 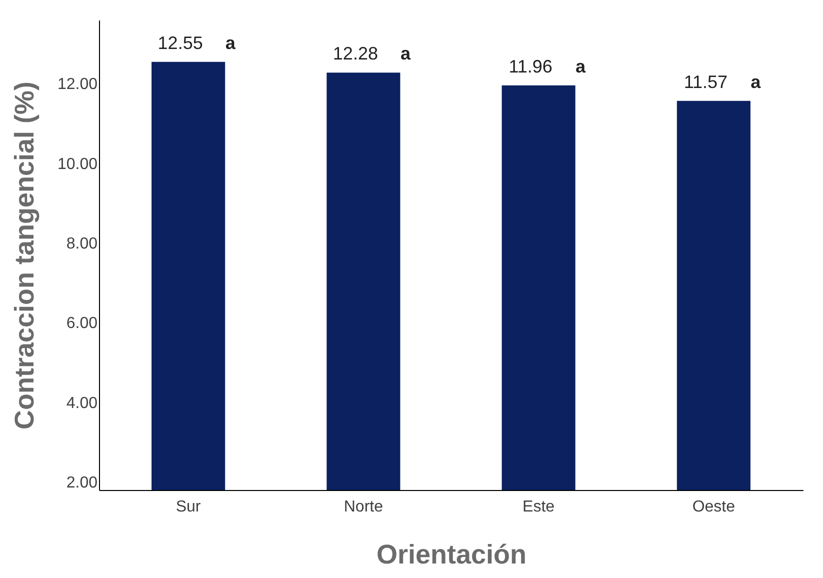 What do you see at coordinates (82, 403) in the screenshot?
I see `y-tick-label: 4.00` at bounding box center [82, 403].